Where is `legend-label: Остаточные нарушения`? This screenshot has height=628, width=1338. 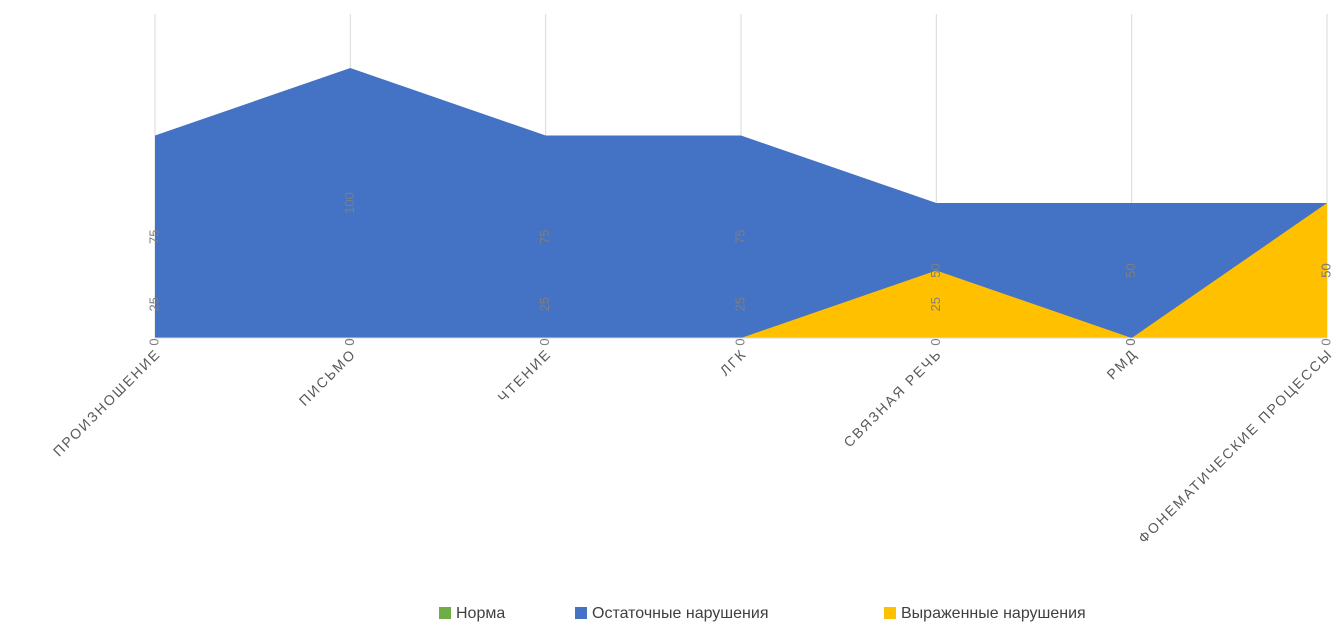
legend-label: Остаточные нарушения is located at coordinates (680, 613).